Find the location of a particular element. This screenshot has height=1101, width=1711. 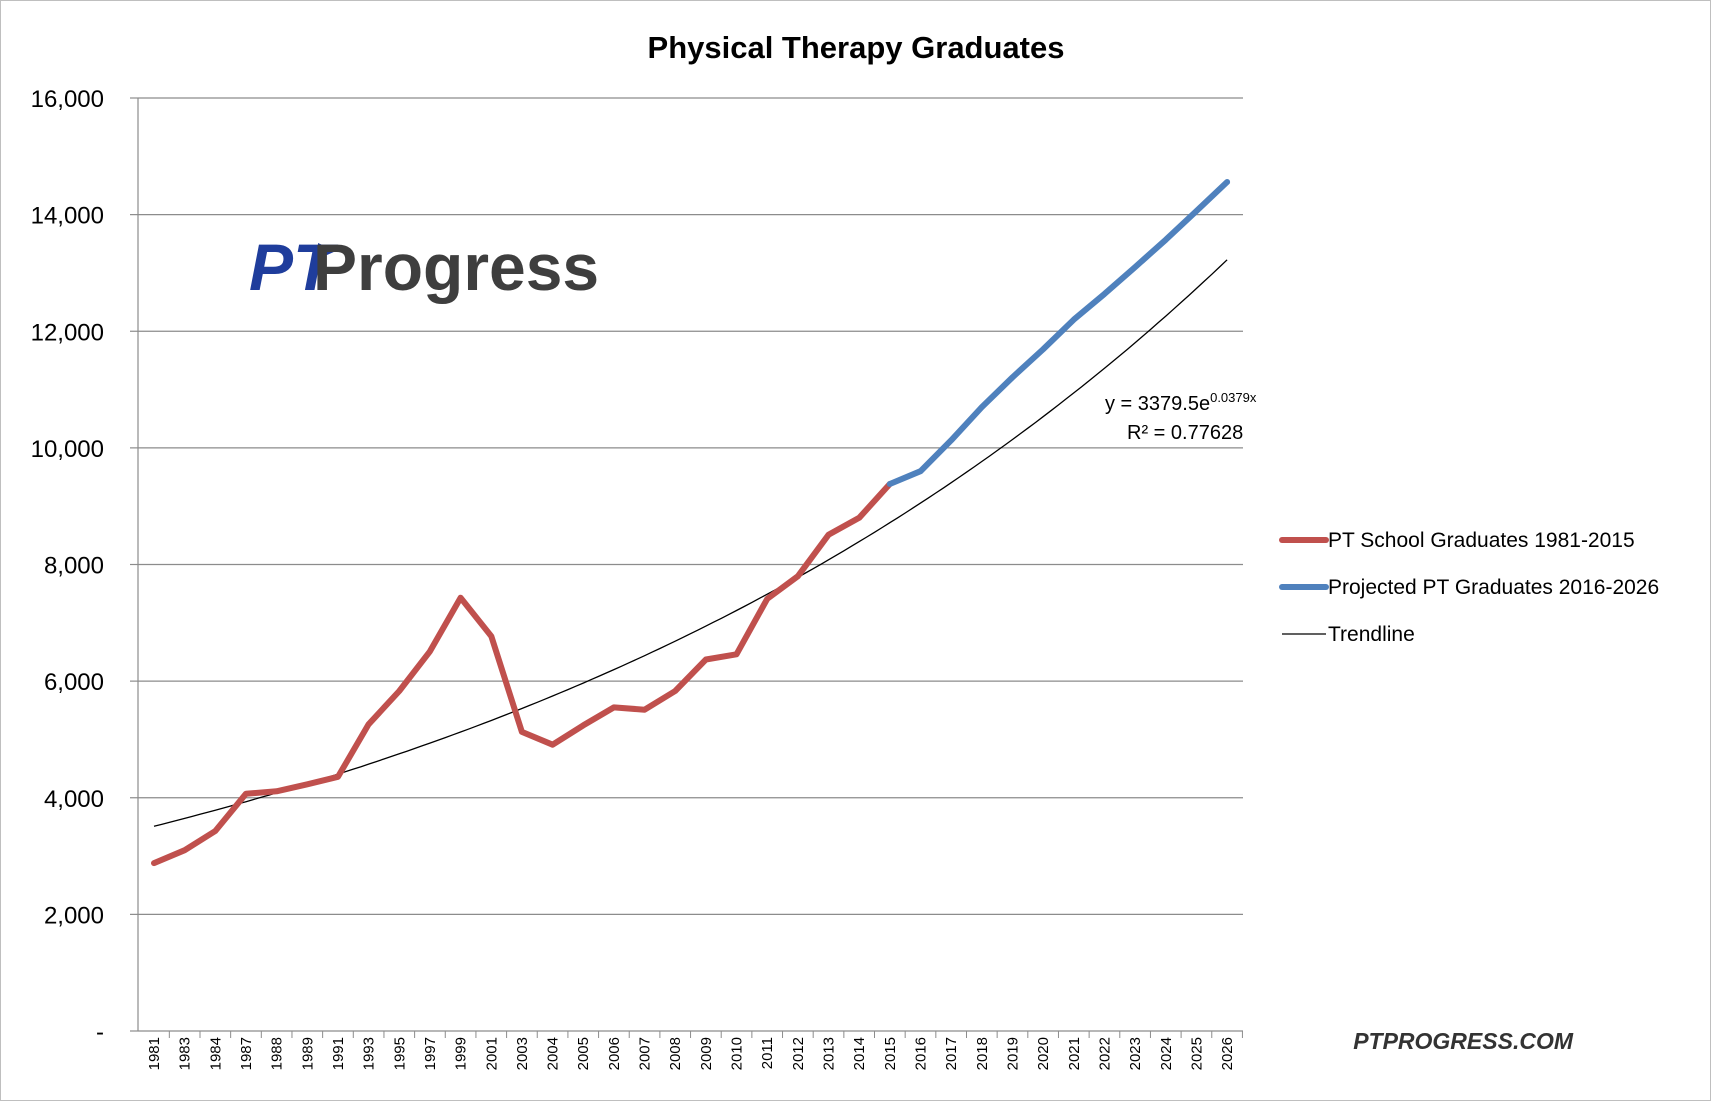

x-tick-label: 2018 is located at coordinates (982, 1053).